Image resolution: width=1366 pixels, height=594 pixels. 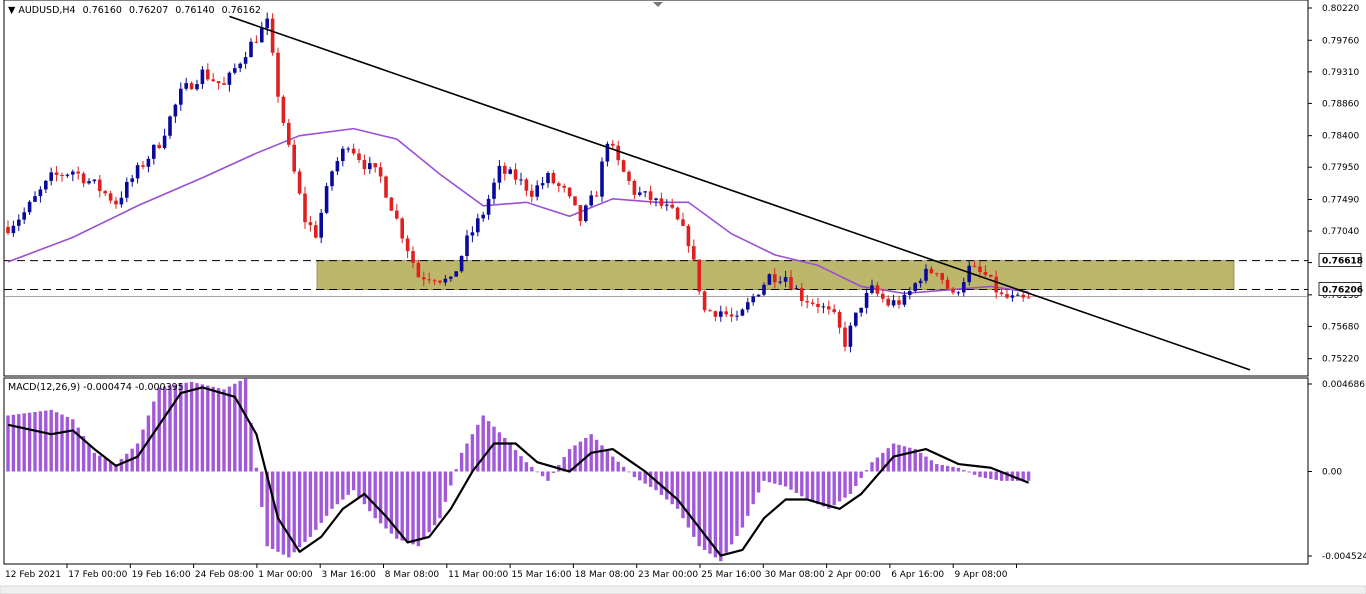 What do you see at coordinates (1342, 291) in the screenshot?
I see `level-label: 0.76206` at bounding box center [1342, 291].